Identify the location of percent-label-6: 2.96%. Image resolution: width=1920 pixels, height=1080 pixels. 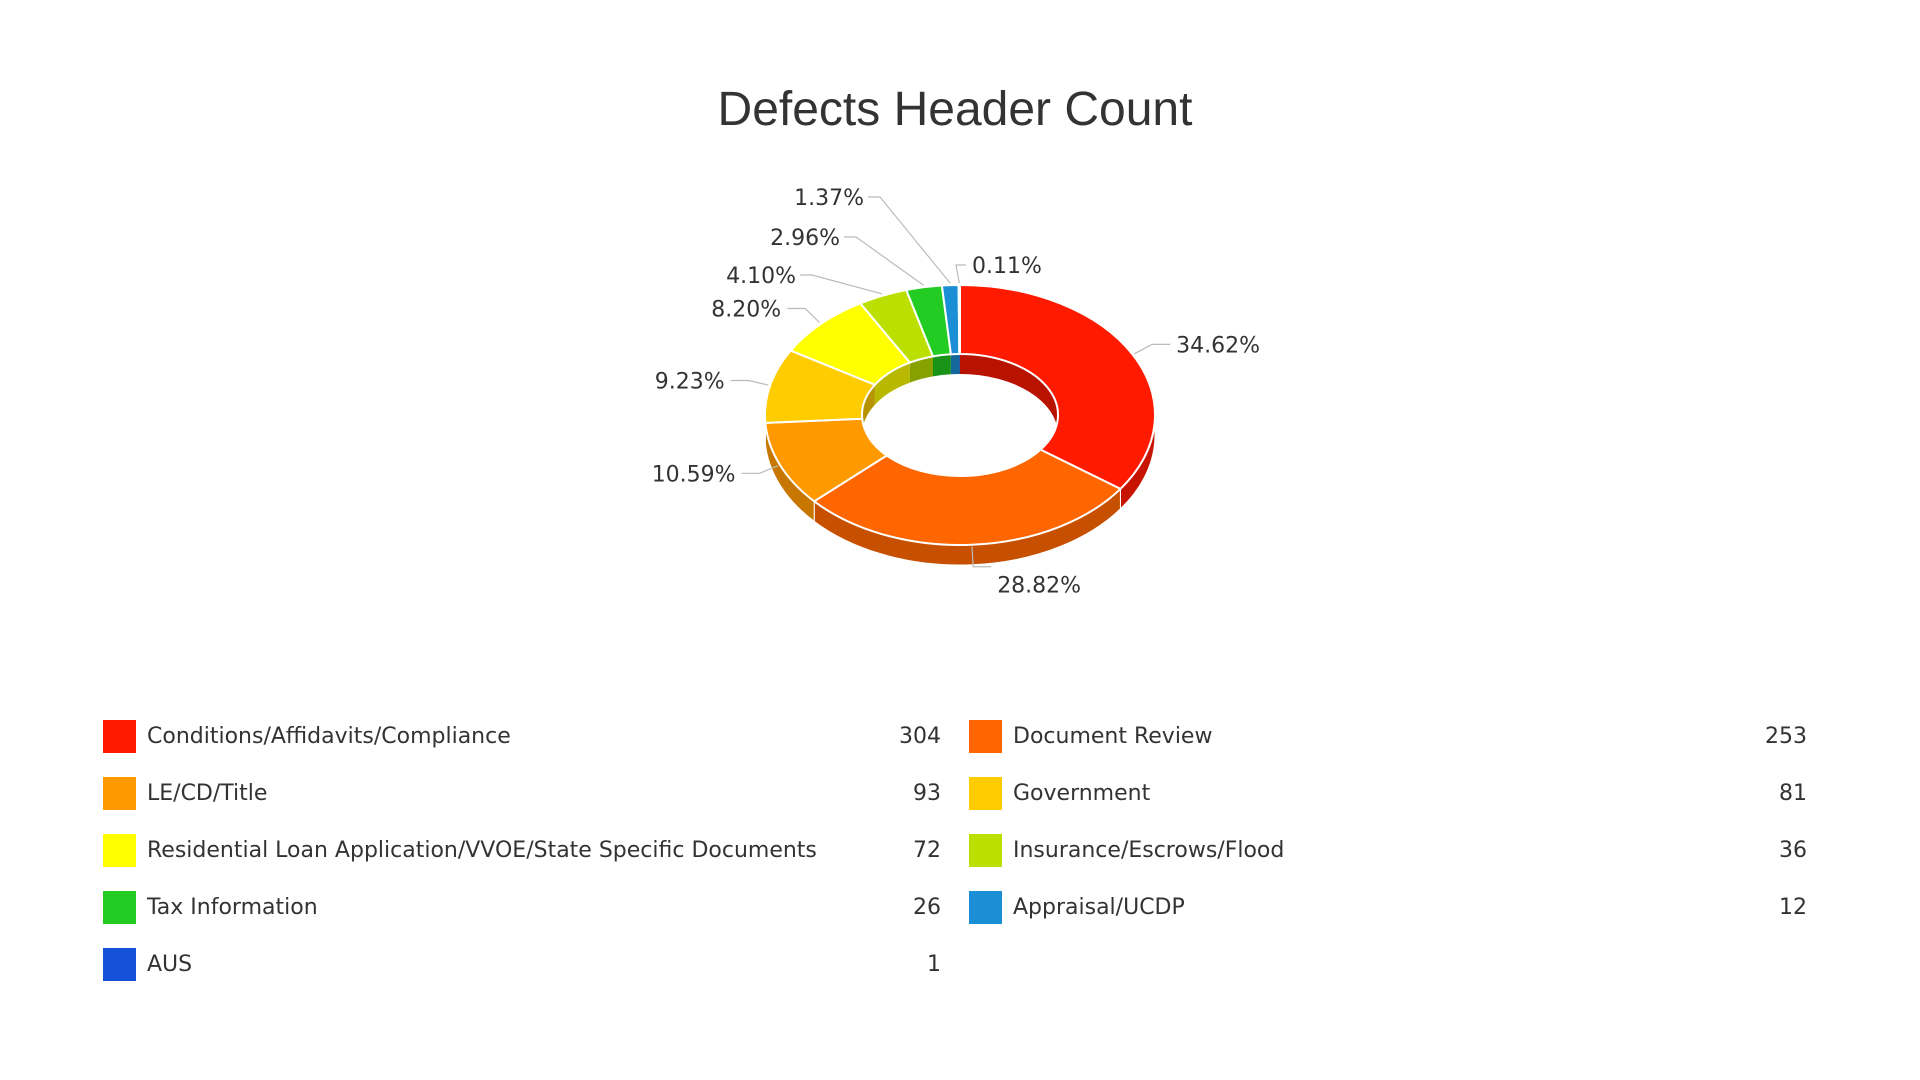
(805, 238).